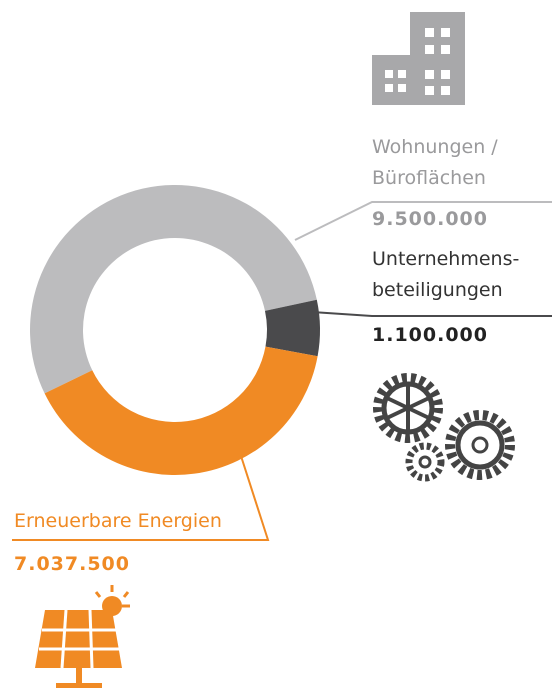 This screenshot has width=552, height=697. I want to click on value-label: 1.100.000, so click(430, 335).